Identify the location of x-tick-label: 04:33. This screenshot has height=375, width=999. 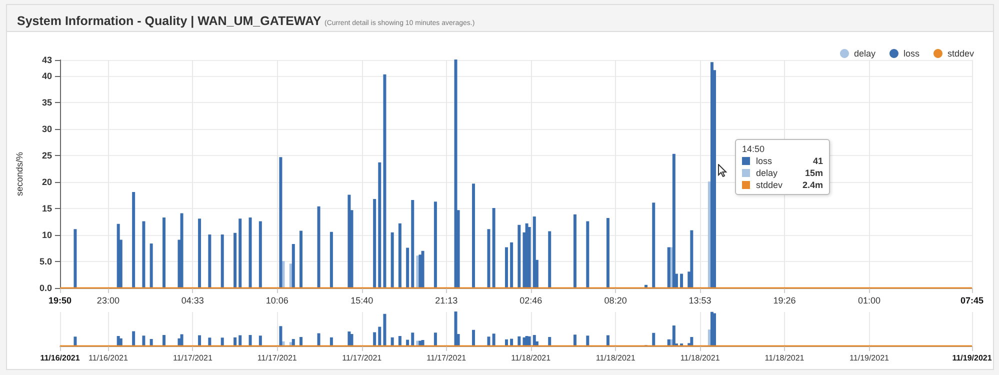
(192, 301).